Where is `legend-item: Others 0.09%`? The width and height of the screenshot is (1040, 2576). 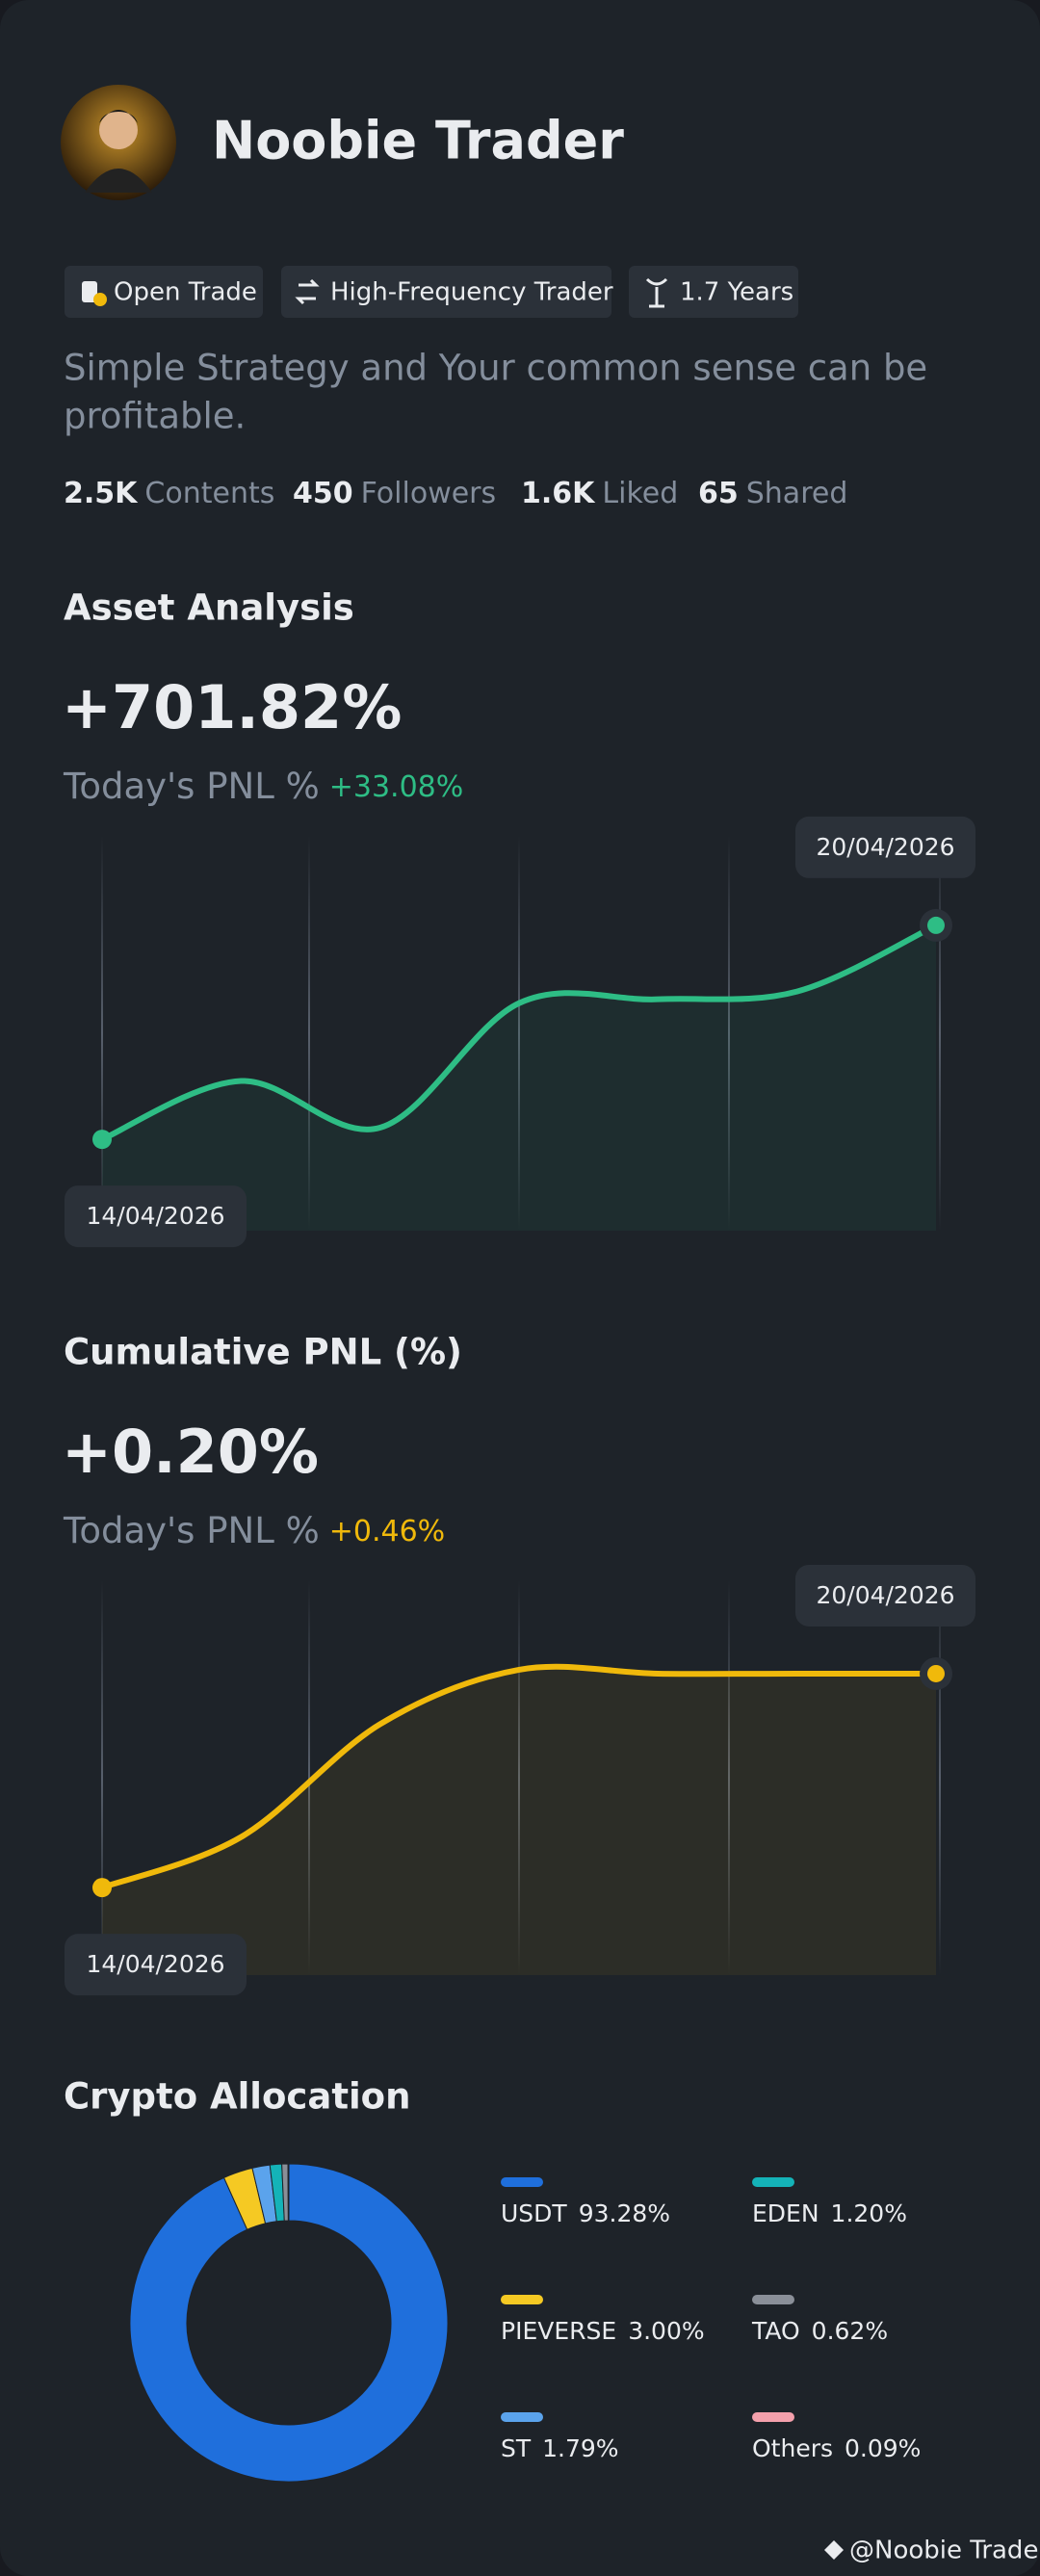 legend-item: Others 0.09% is located at coordinates (836, 2448).